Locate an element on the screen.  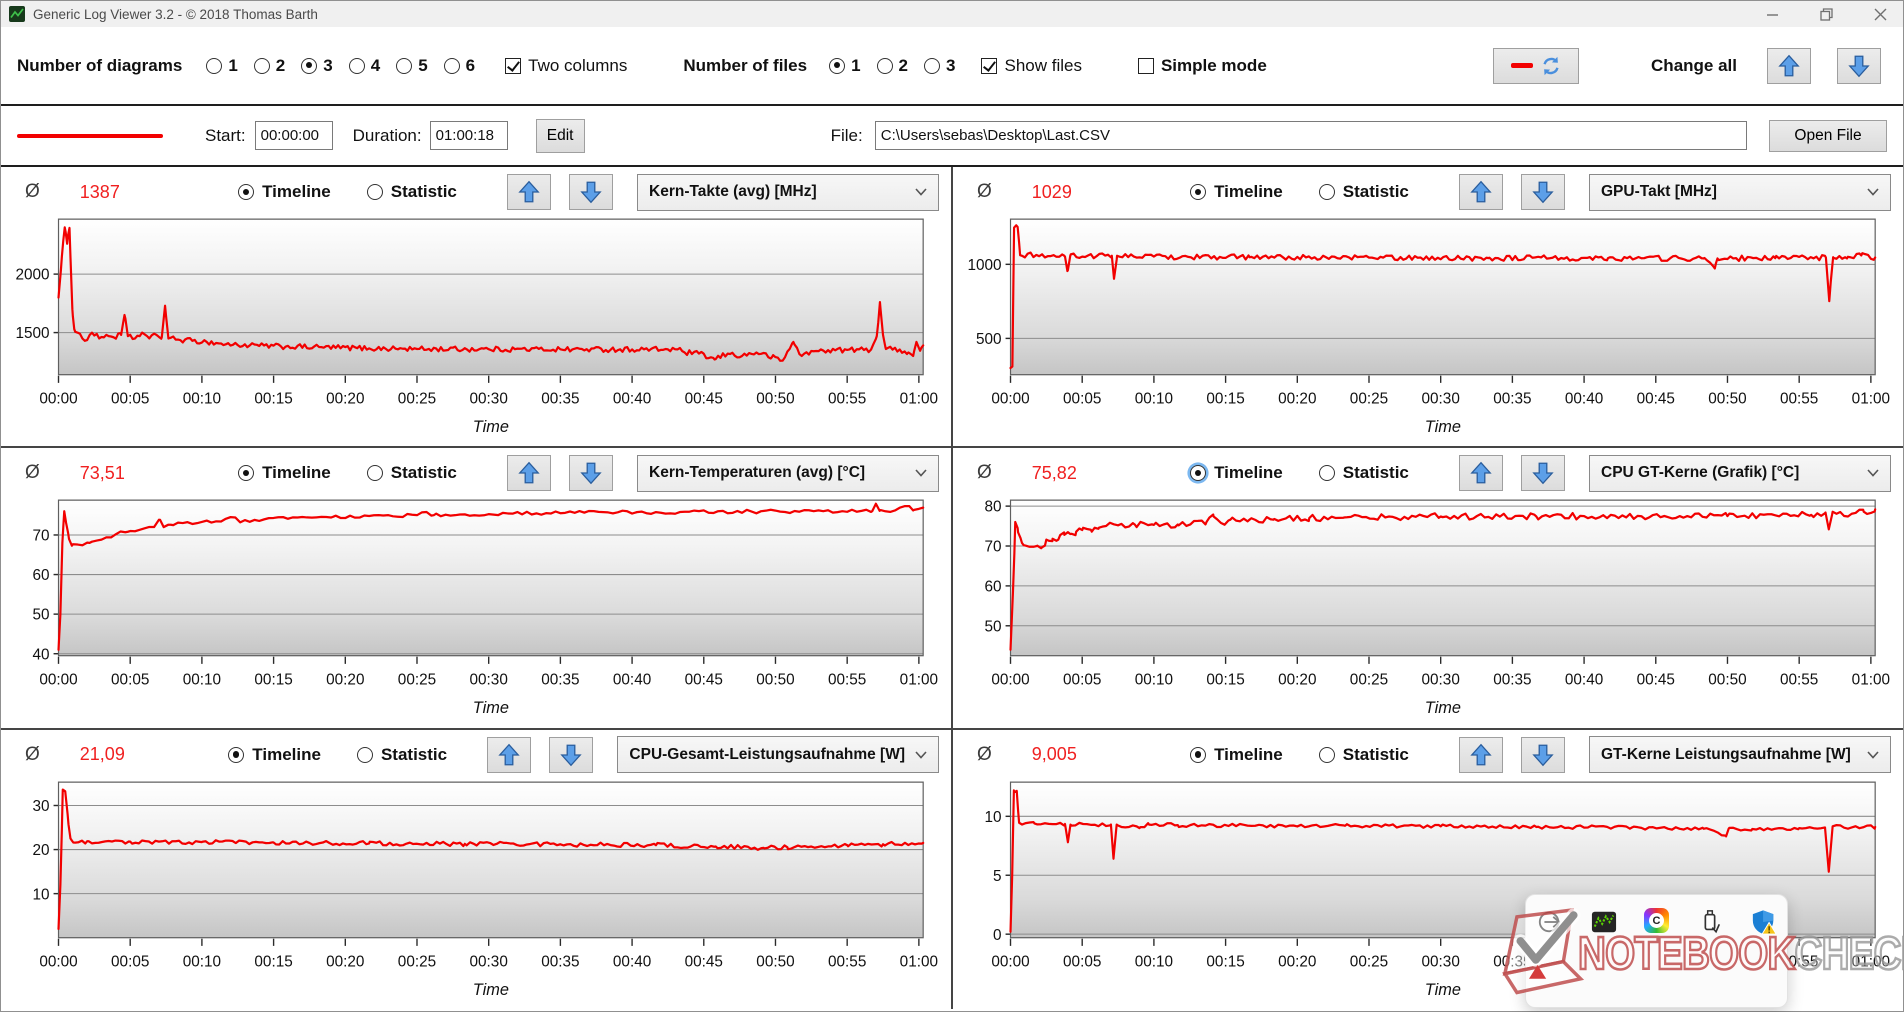
line-color-swatch is located at coordinates (1521, 65).